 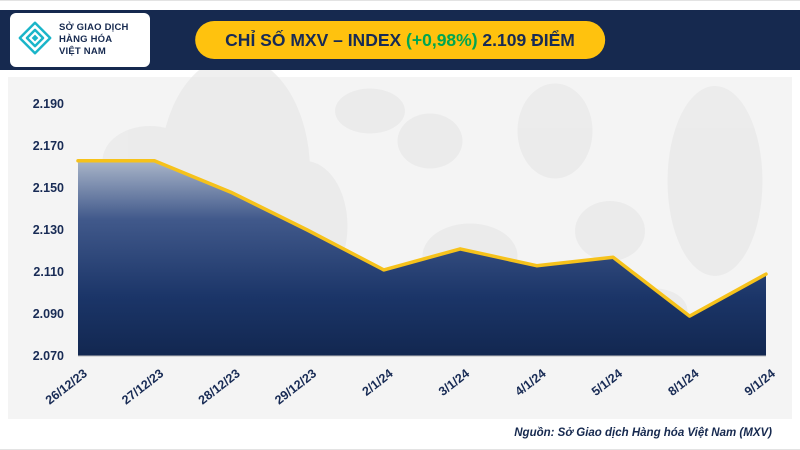 I want to click on title-suffix: 2.109 ĐIỂM, so click(x=526, y=39).